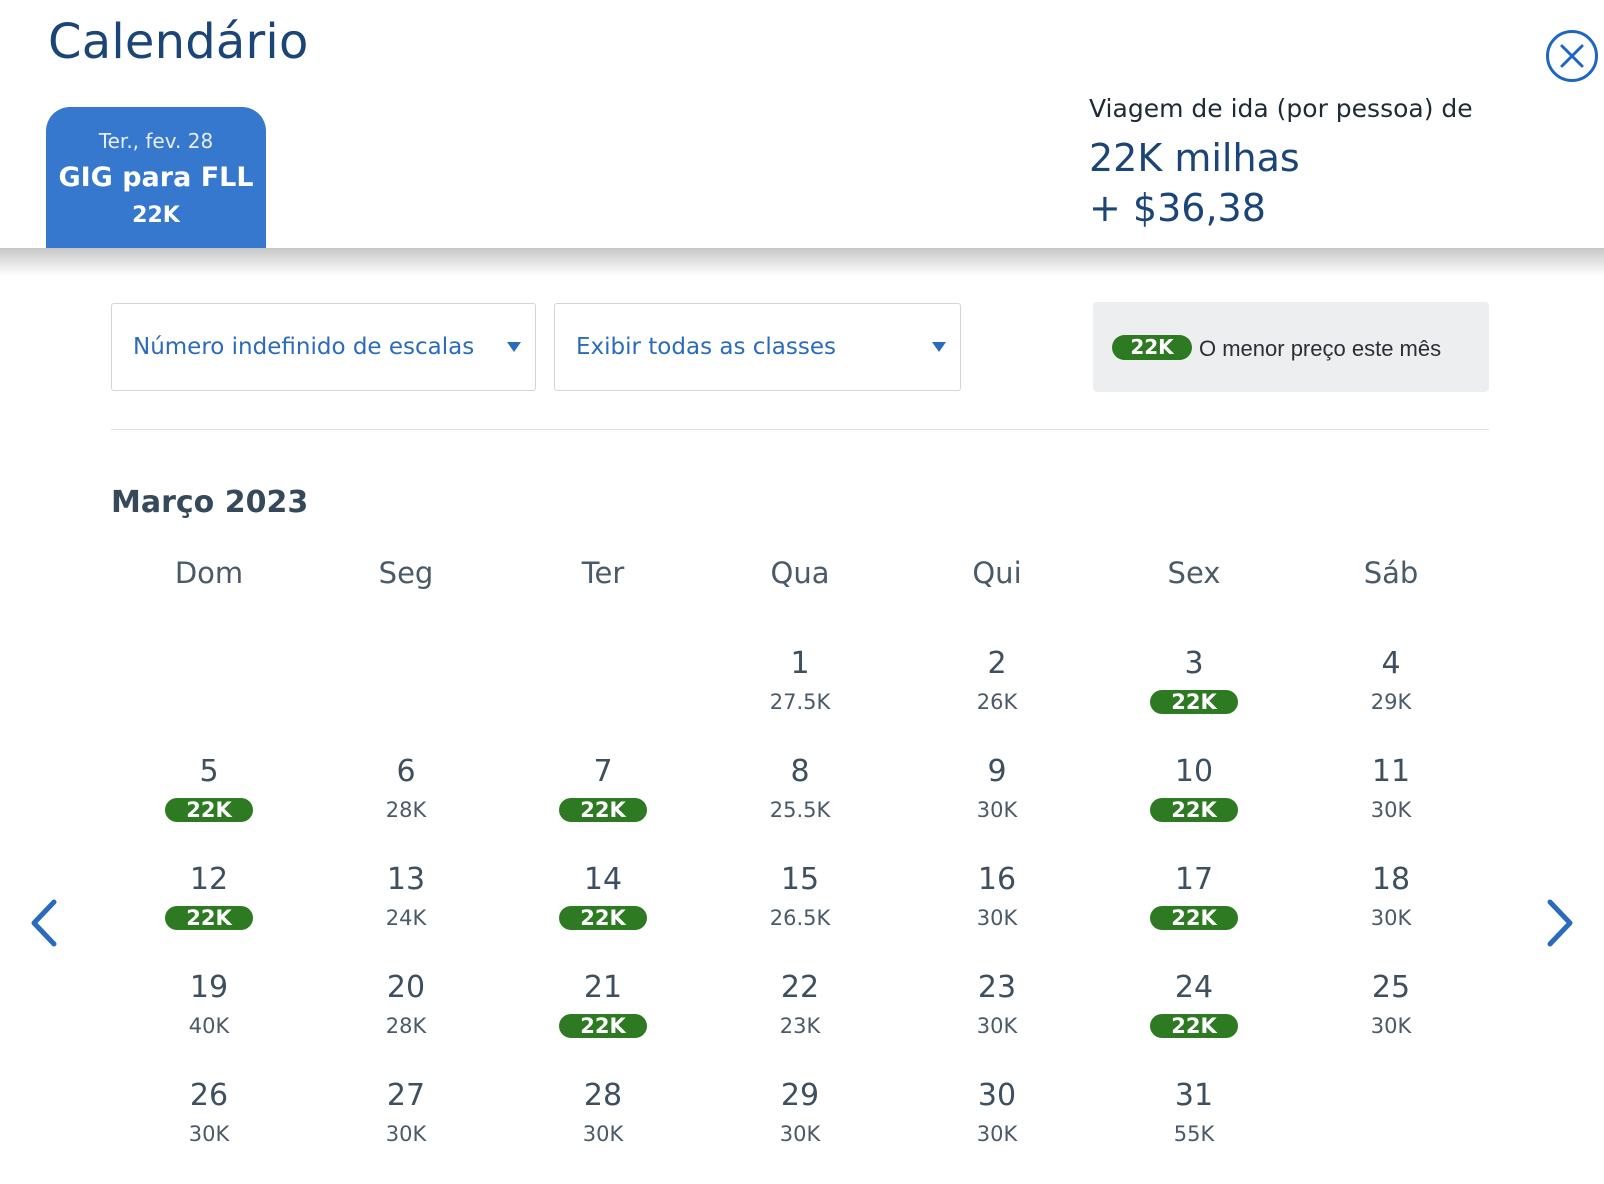 Image resolution: width=1604 pixels, height=1184 pixels. What do you see at coordinates (706, 347) in the screenshot?
I see `classes-select-value: Exibir todas as classes` at bounding box center [706, 347].